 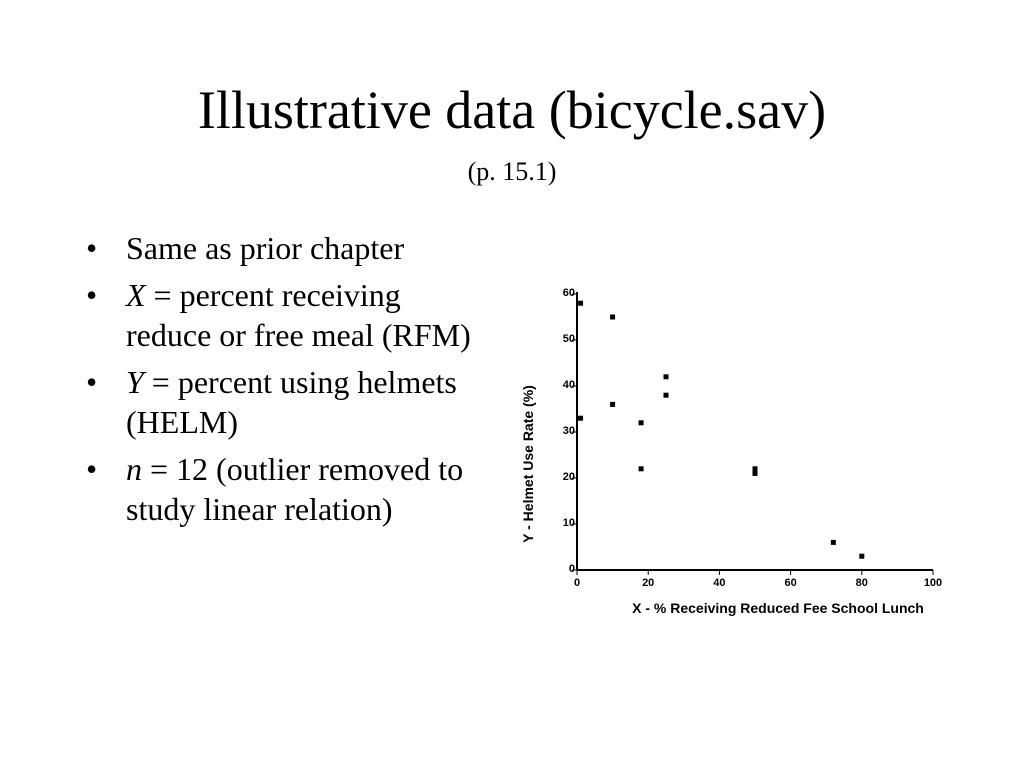 What do you see at coordinates (577, 583) in the screenshot?
I see `x-tick-label: 0` at bounding box center [577, 583].